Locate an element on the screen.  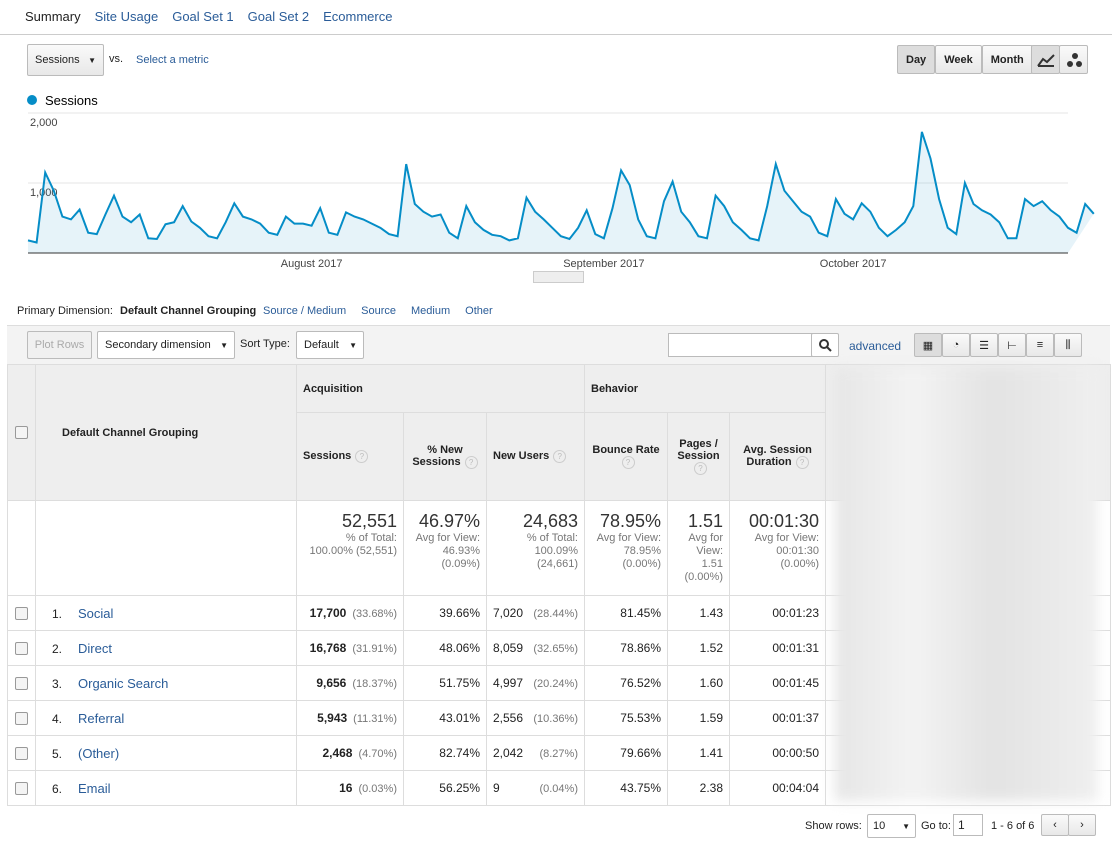
go-to-label: Go to: is located at coordinates (936, 826).